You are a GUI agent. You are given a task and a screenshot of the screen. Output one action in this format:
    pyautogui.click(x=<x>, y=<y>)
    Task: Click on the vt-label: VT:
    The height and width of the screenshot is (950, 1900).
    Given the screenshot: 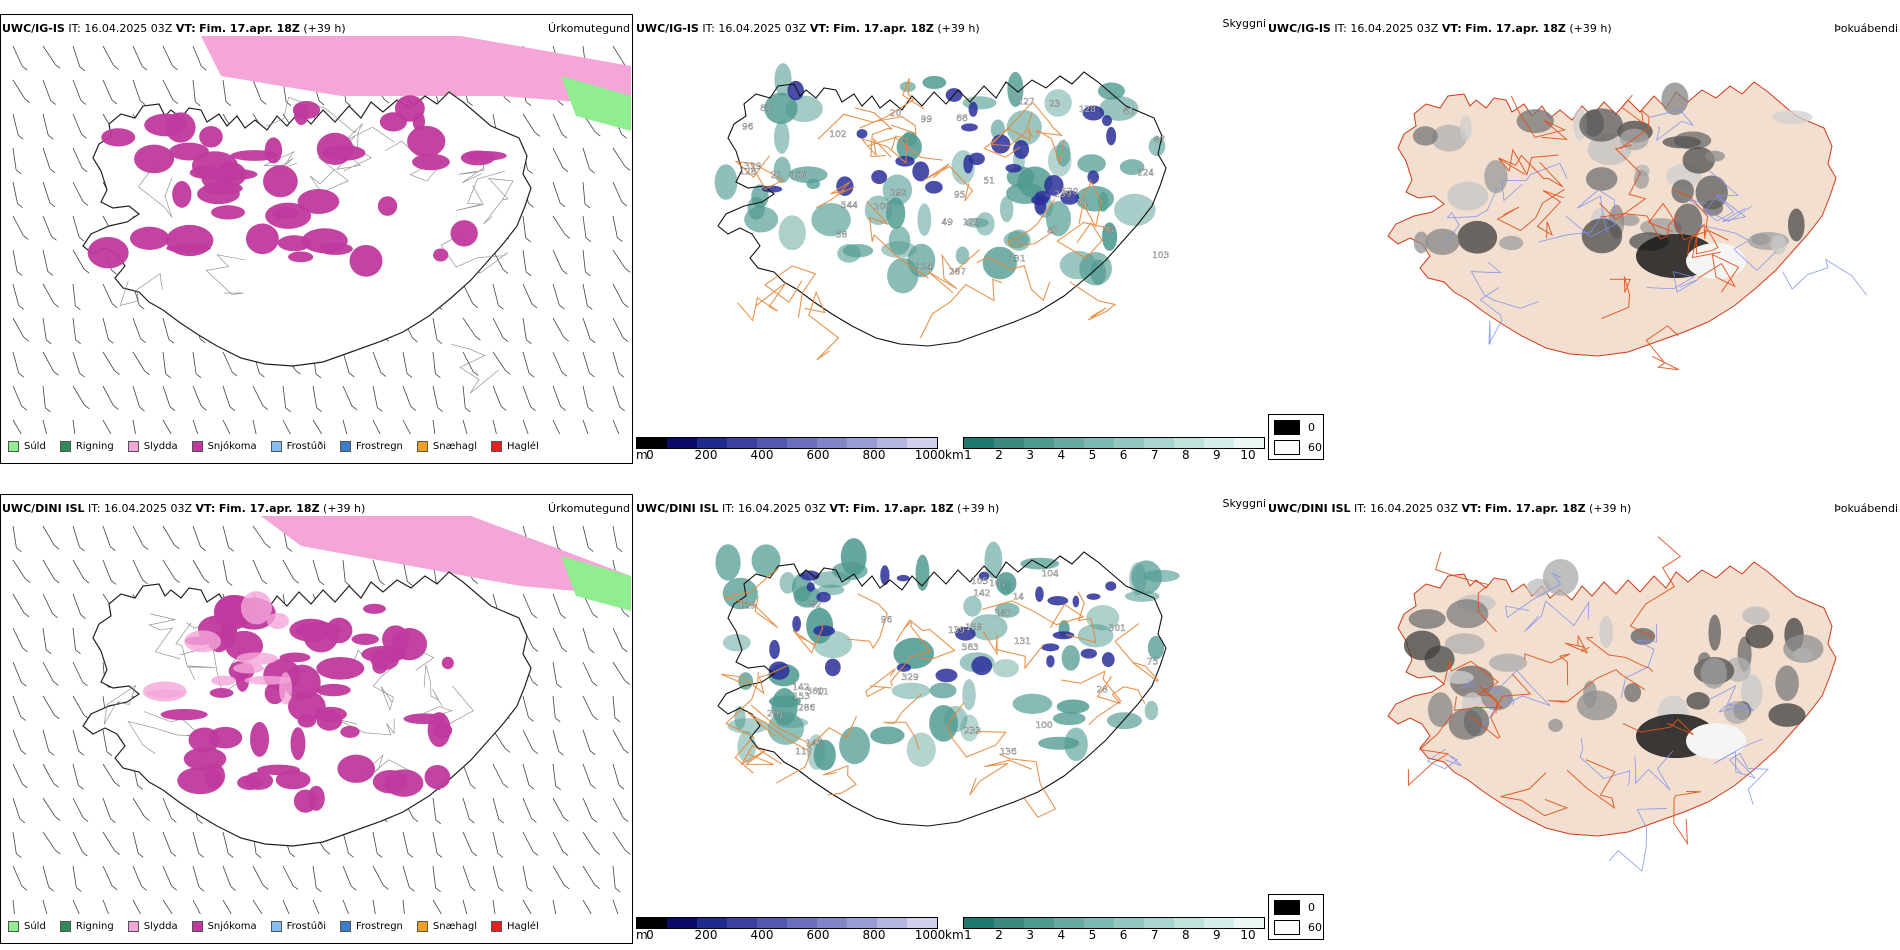 What is the action you would take?
    pyautogui.click(x=1471, y=508)
    